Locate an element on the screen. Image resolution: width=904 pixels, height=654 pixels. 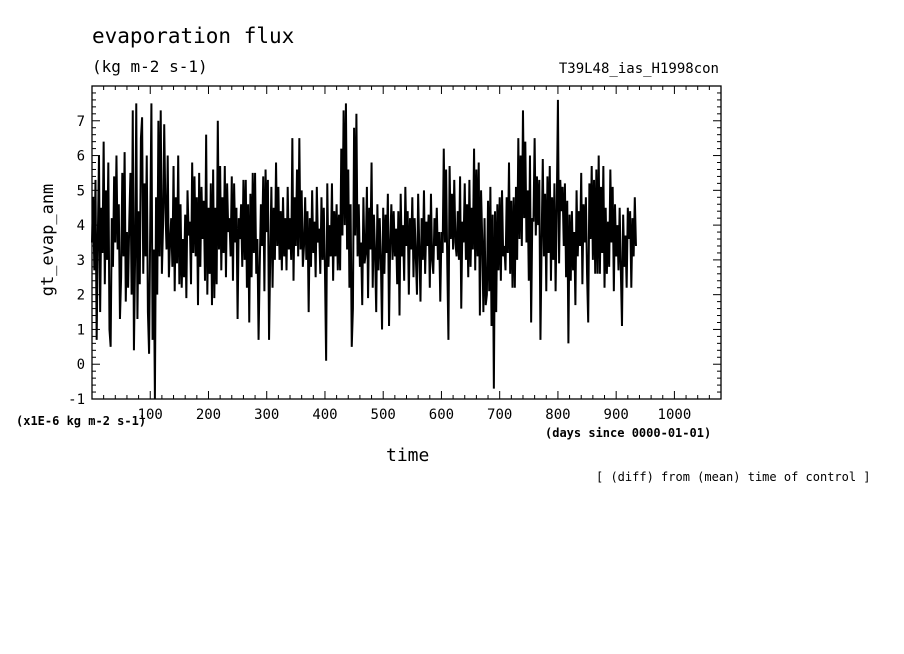
y-tick-label: 7 is located at coordinates (81, 122).